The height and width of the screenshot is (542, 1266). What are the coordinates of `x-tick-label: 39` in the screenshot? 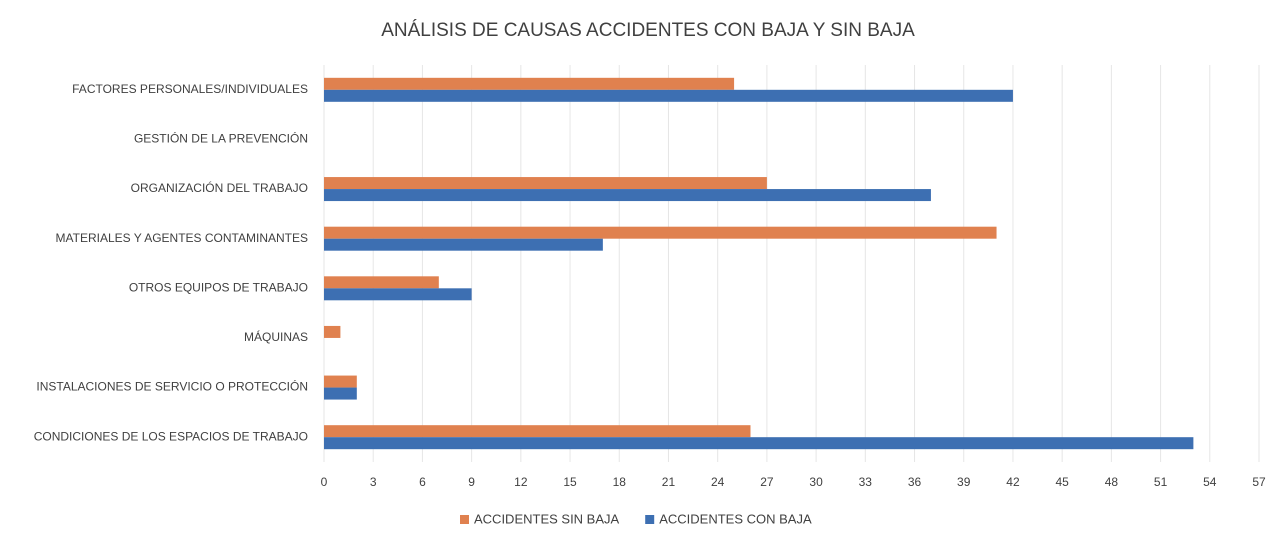 It's located at (964, 482).